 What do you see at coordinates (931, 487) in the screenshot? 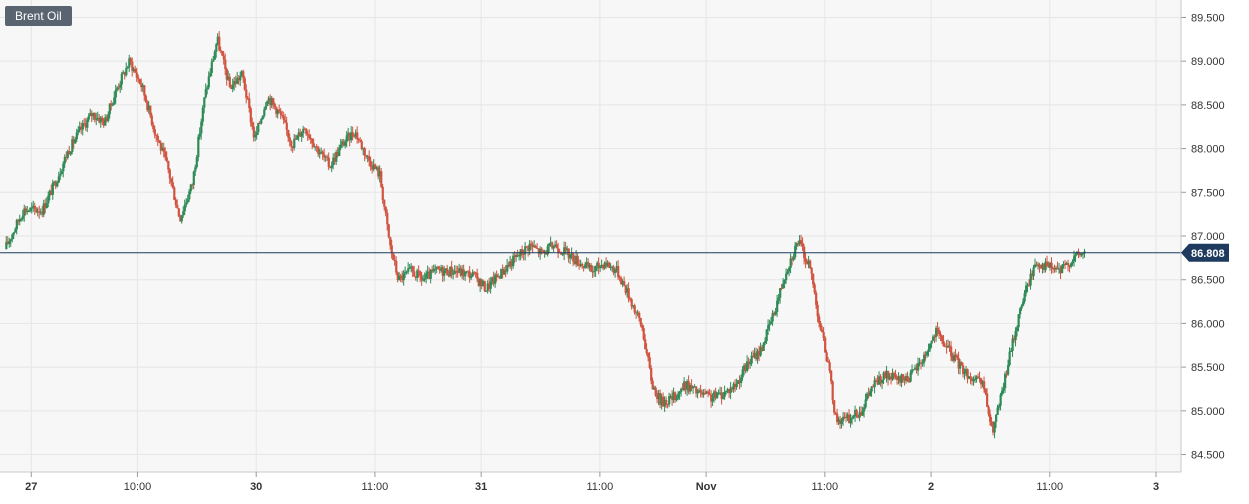
I see `x-tick-label: 2` at bounding box center [931, 487].